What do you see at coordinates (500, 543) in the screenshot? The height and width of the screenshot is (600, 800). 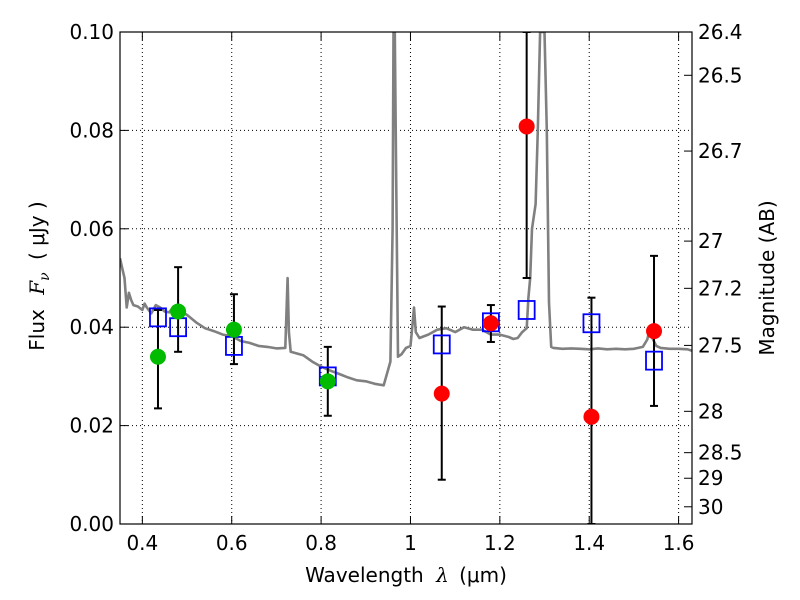 I see `x-tick-label: 1.2` at bounding box center [500, 543].